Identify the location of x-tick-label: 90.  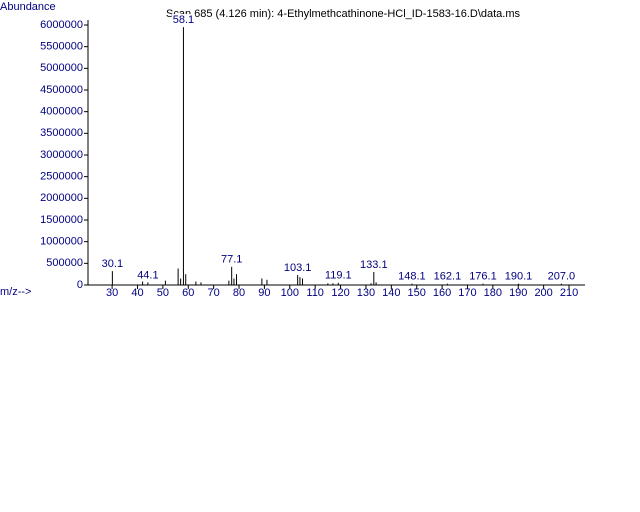
(264, 293).